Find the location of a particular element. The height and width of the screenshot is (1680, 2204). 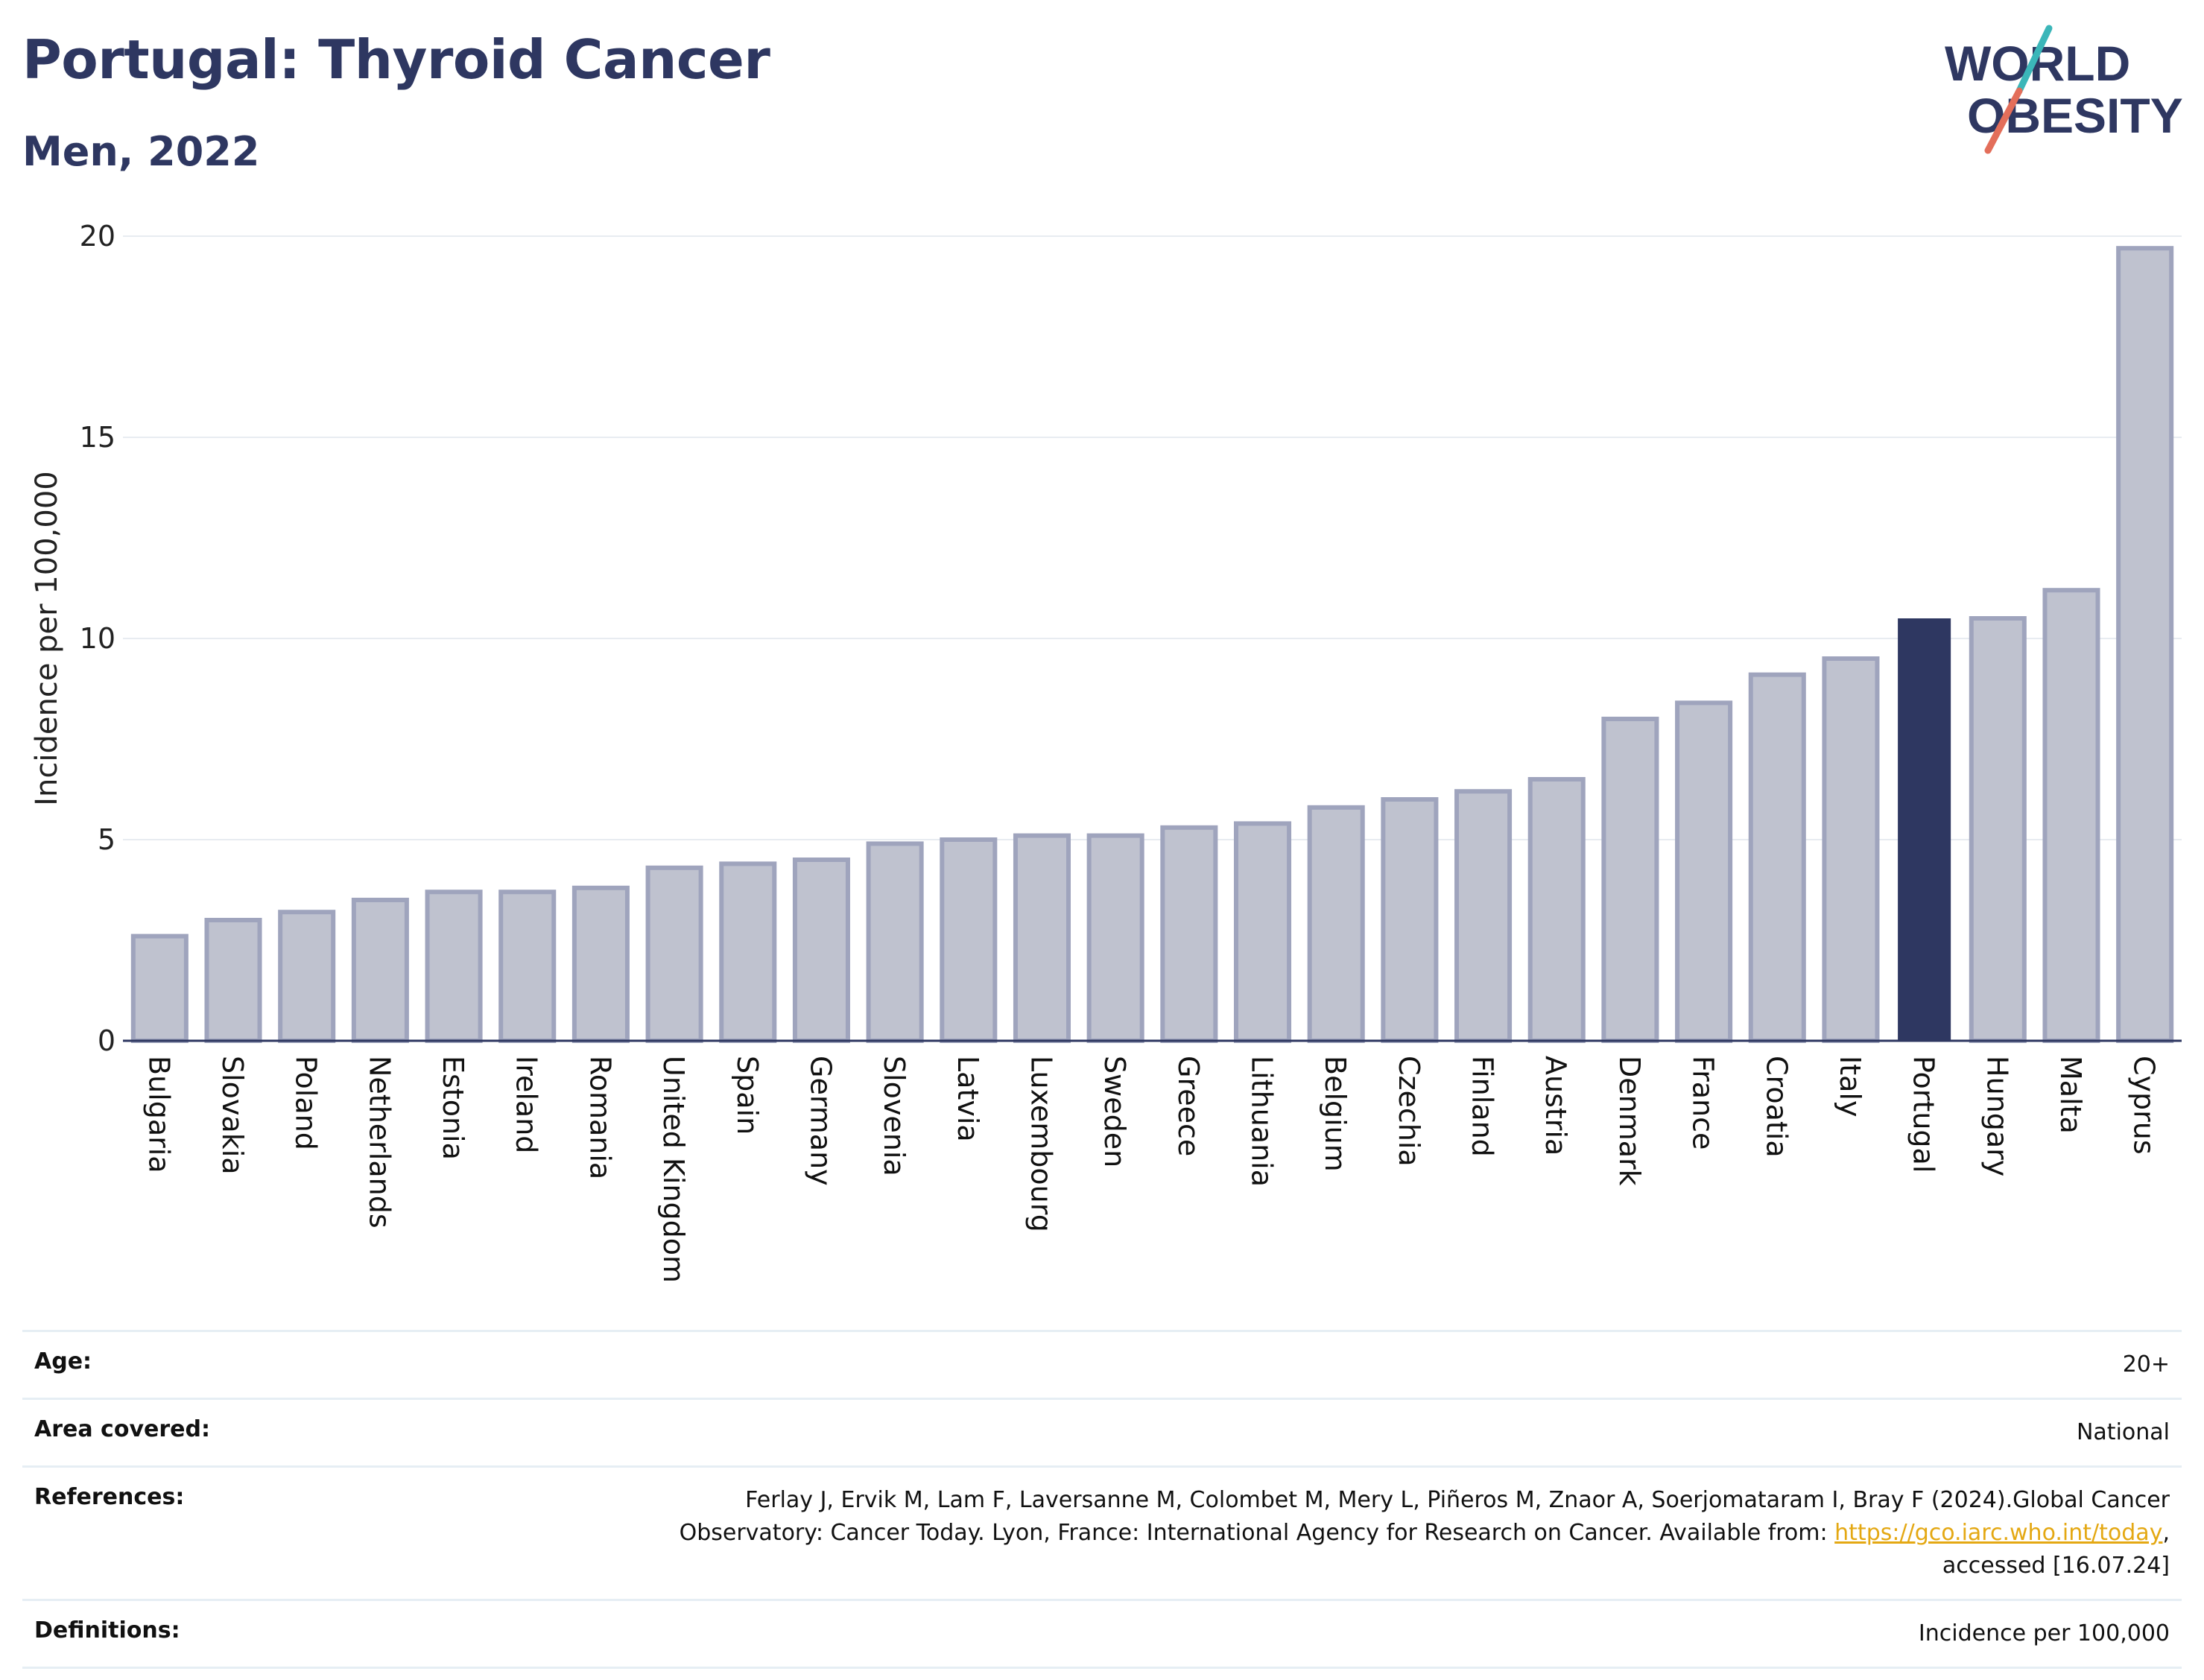

area-value: National is located at coordinates (2123, 1432).